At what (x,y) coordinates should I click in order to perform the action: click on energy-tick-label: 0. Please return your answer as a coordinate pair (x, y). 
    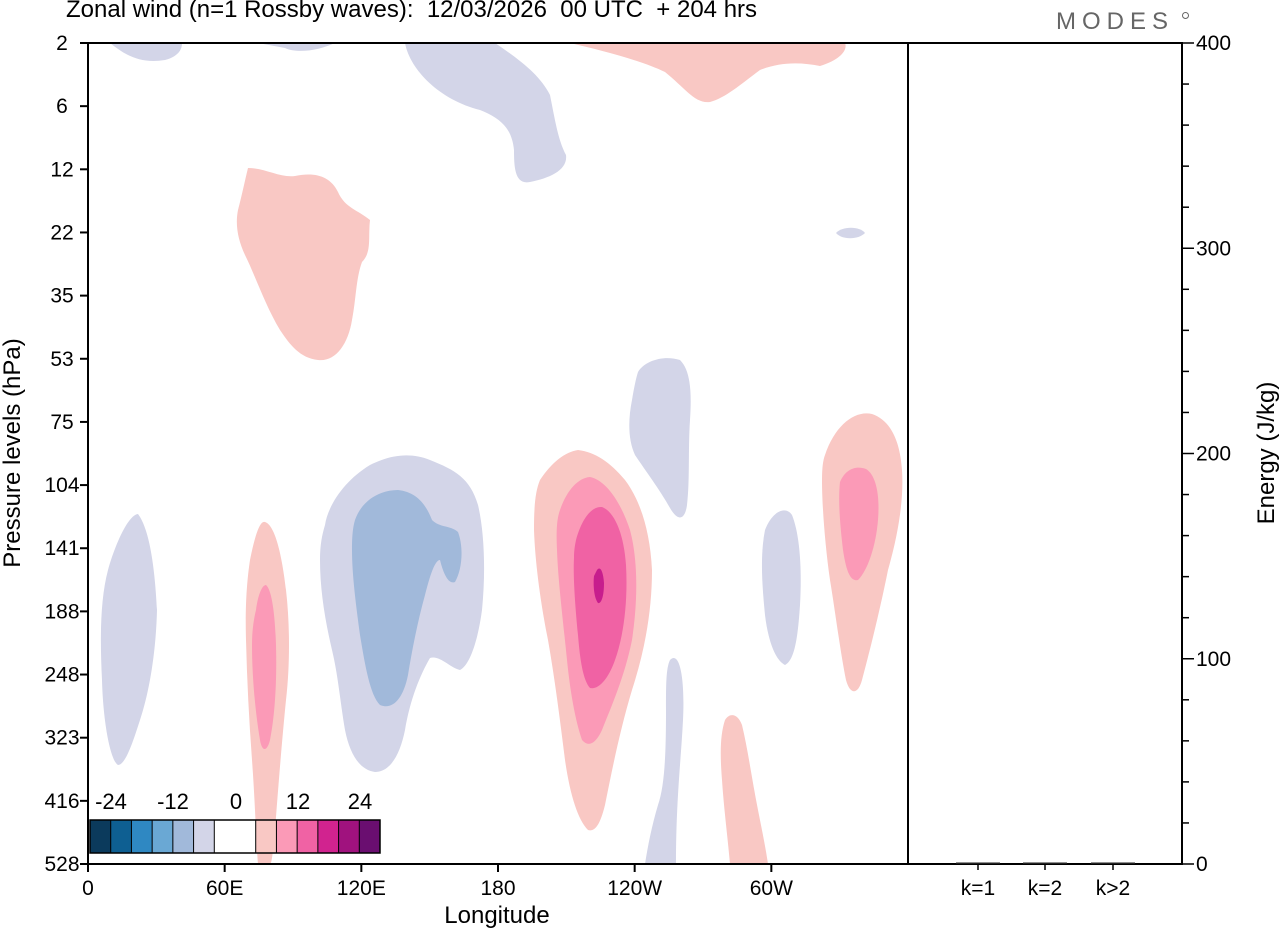
    Looking at the image, I should click on (1202, 864).